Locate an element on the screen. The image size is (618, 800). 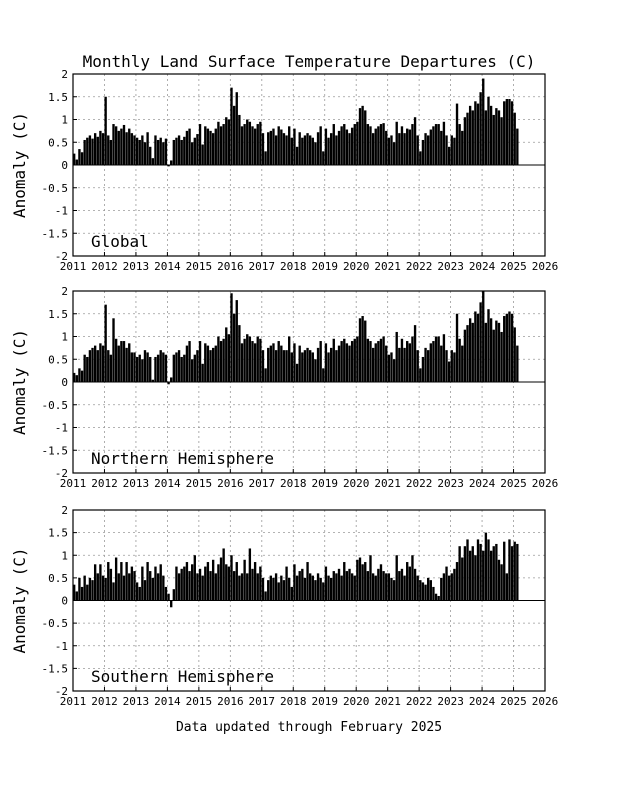
y-axis-label: Anomaly (C) is located at coordinates (19, 601).